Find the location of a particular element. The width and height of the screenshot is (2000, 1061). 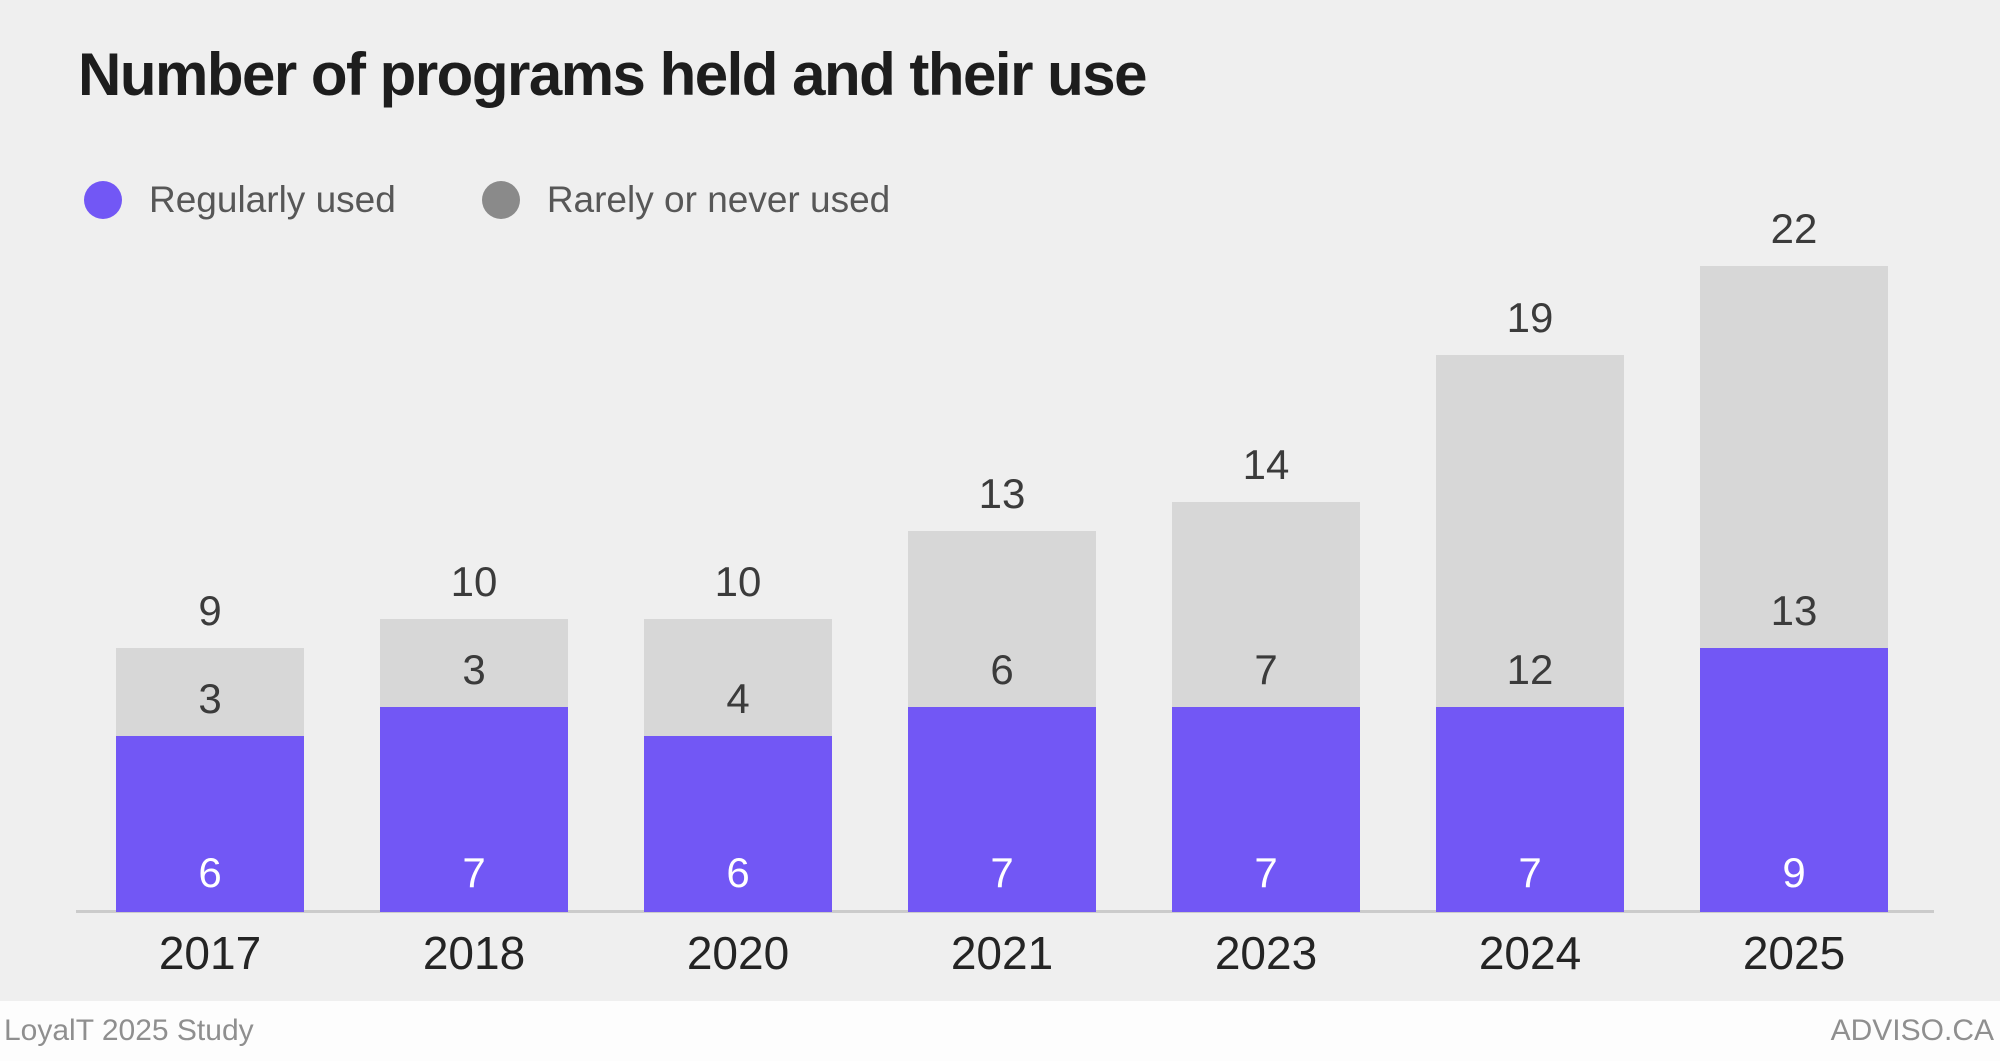

bar-total-label: 13 is located at coordinates (1002, 493).